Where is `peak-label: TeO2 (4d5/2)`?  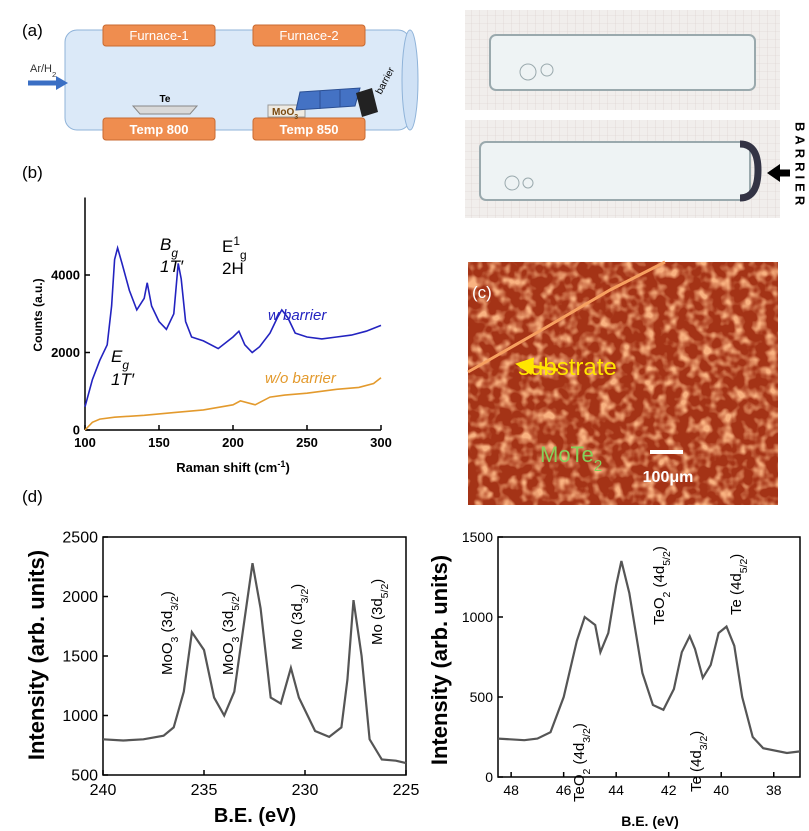
peak-label: TeO2 (4d5/2) is located at coordinates (662, 585).